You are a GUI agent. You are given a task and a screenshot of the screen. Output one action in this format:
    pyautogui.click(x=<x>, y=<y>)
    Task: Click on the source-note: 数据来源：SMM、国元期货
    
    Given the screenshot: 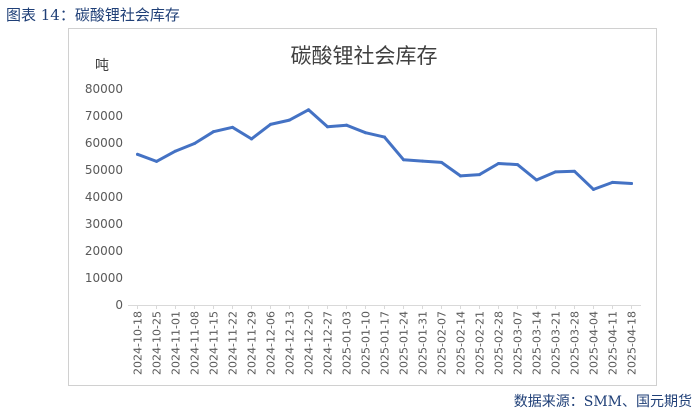 What is the action you would take?
    pyautogui.click(x=602, y=402)
    